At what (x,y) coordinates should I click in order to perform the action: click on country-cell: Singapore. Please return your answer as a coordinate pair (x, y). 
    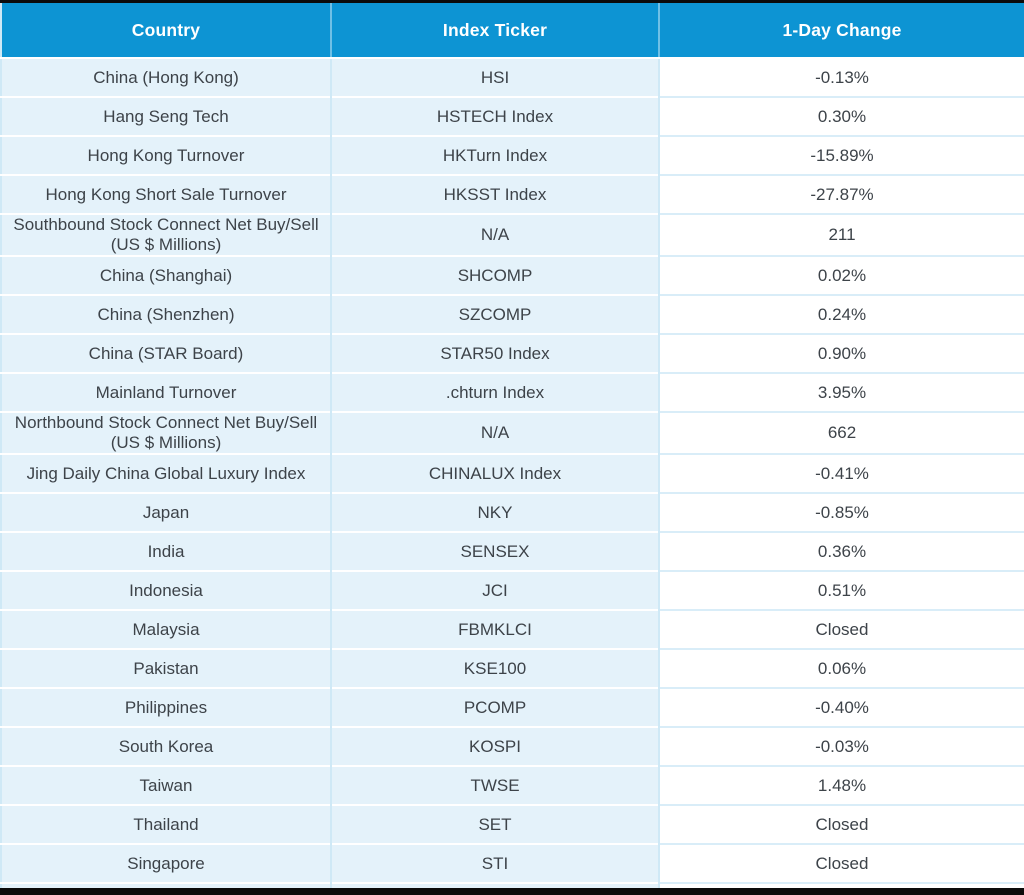
    Looking at the image, I should click on (166, 863).